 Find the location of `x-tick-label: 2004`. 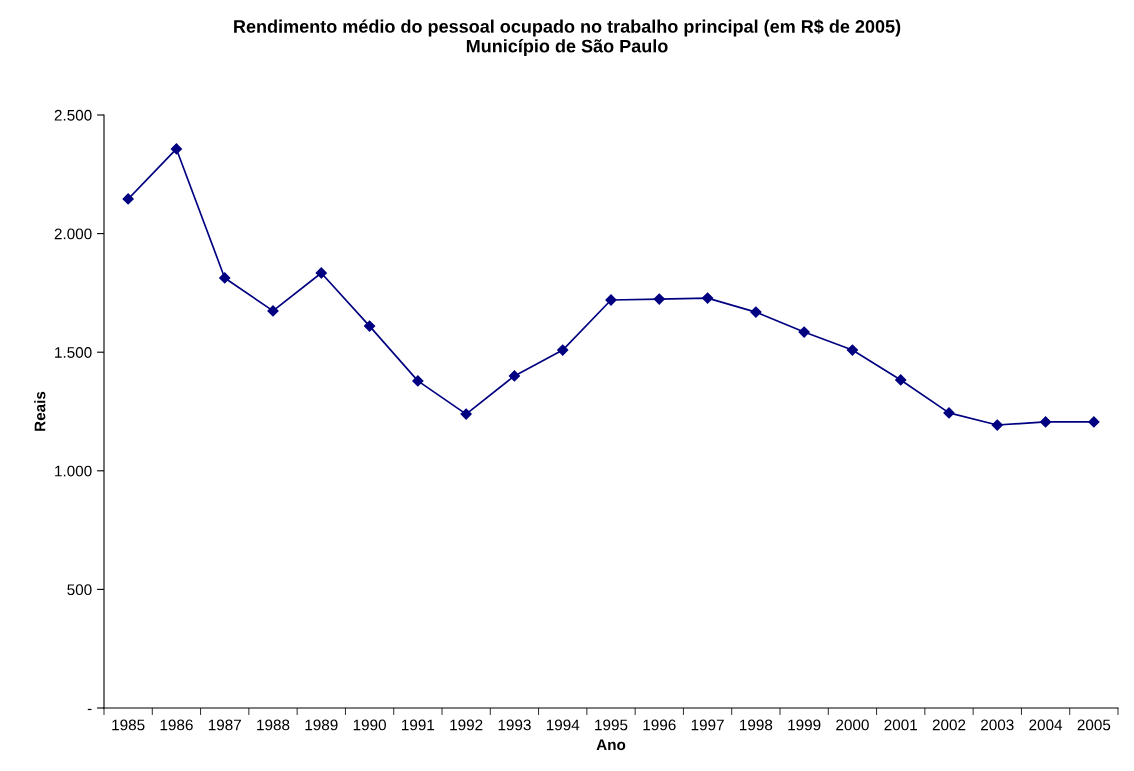

x-tick-label: 2004 is located at coordinates (1046, 725).